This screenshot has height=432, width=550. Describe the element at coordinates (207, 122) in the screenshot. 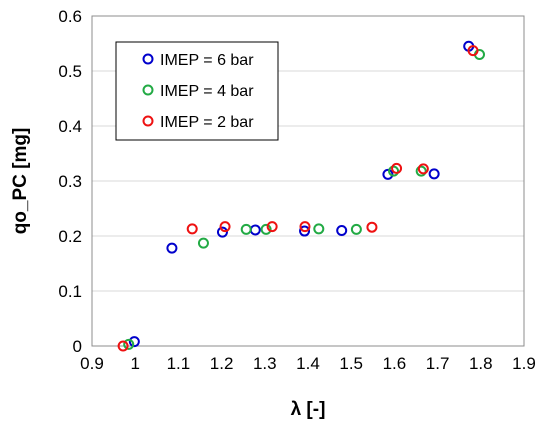

I see `legend-label: IMEP = 2 bar` at that location.